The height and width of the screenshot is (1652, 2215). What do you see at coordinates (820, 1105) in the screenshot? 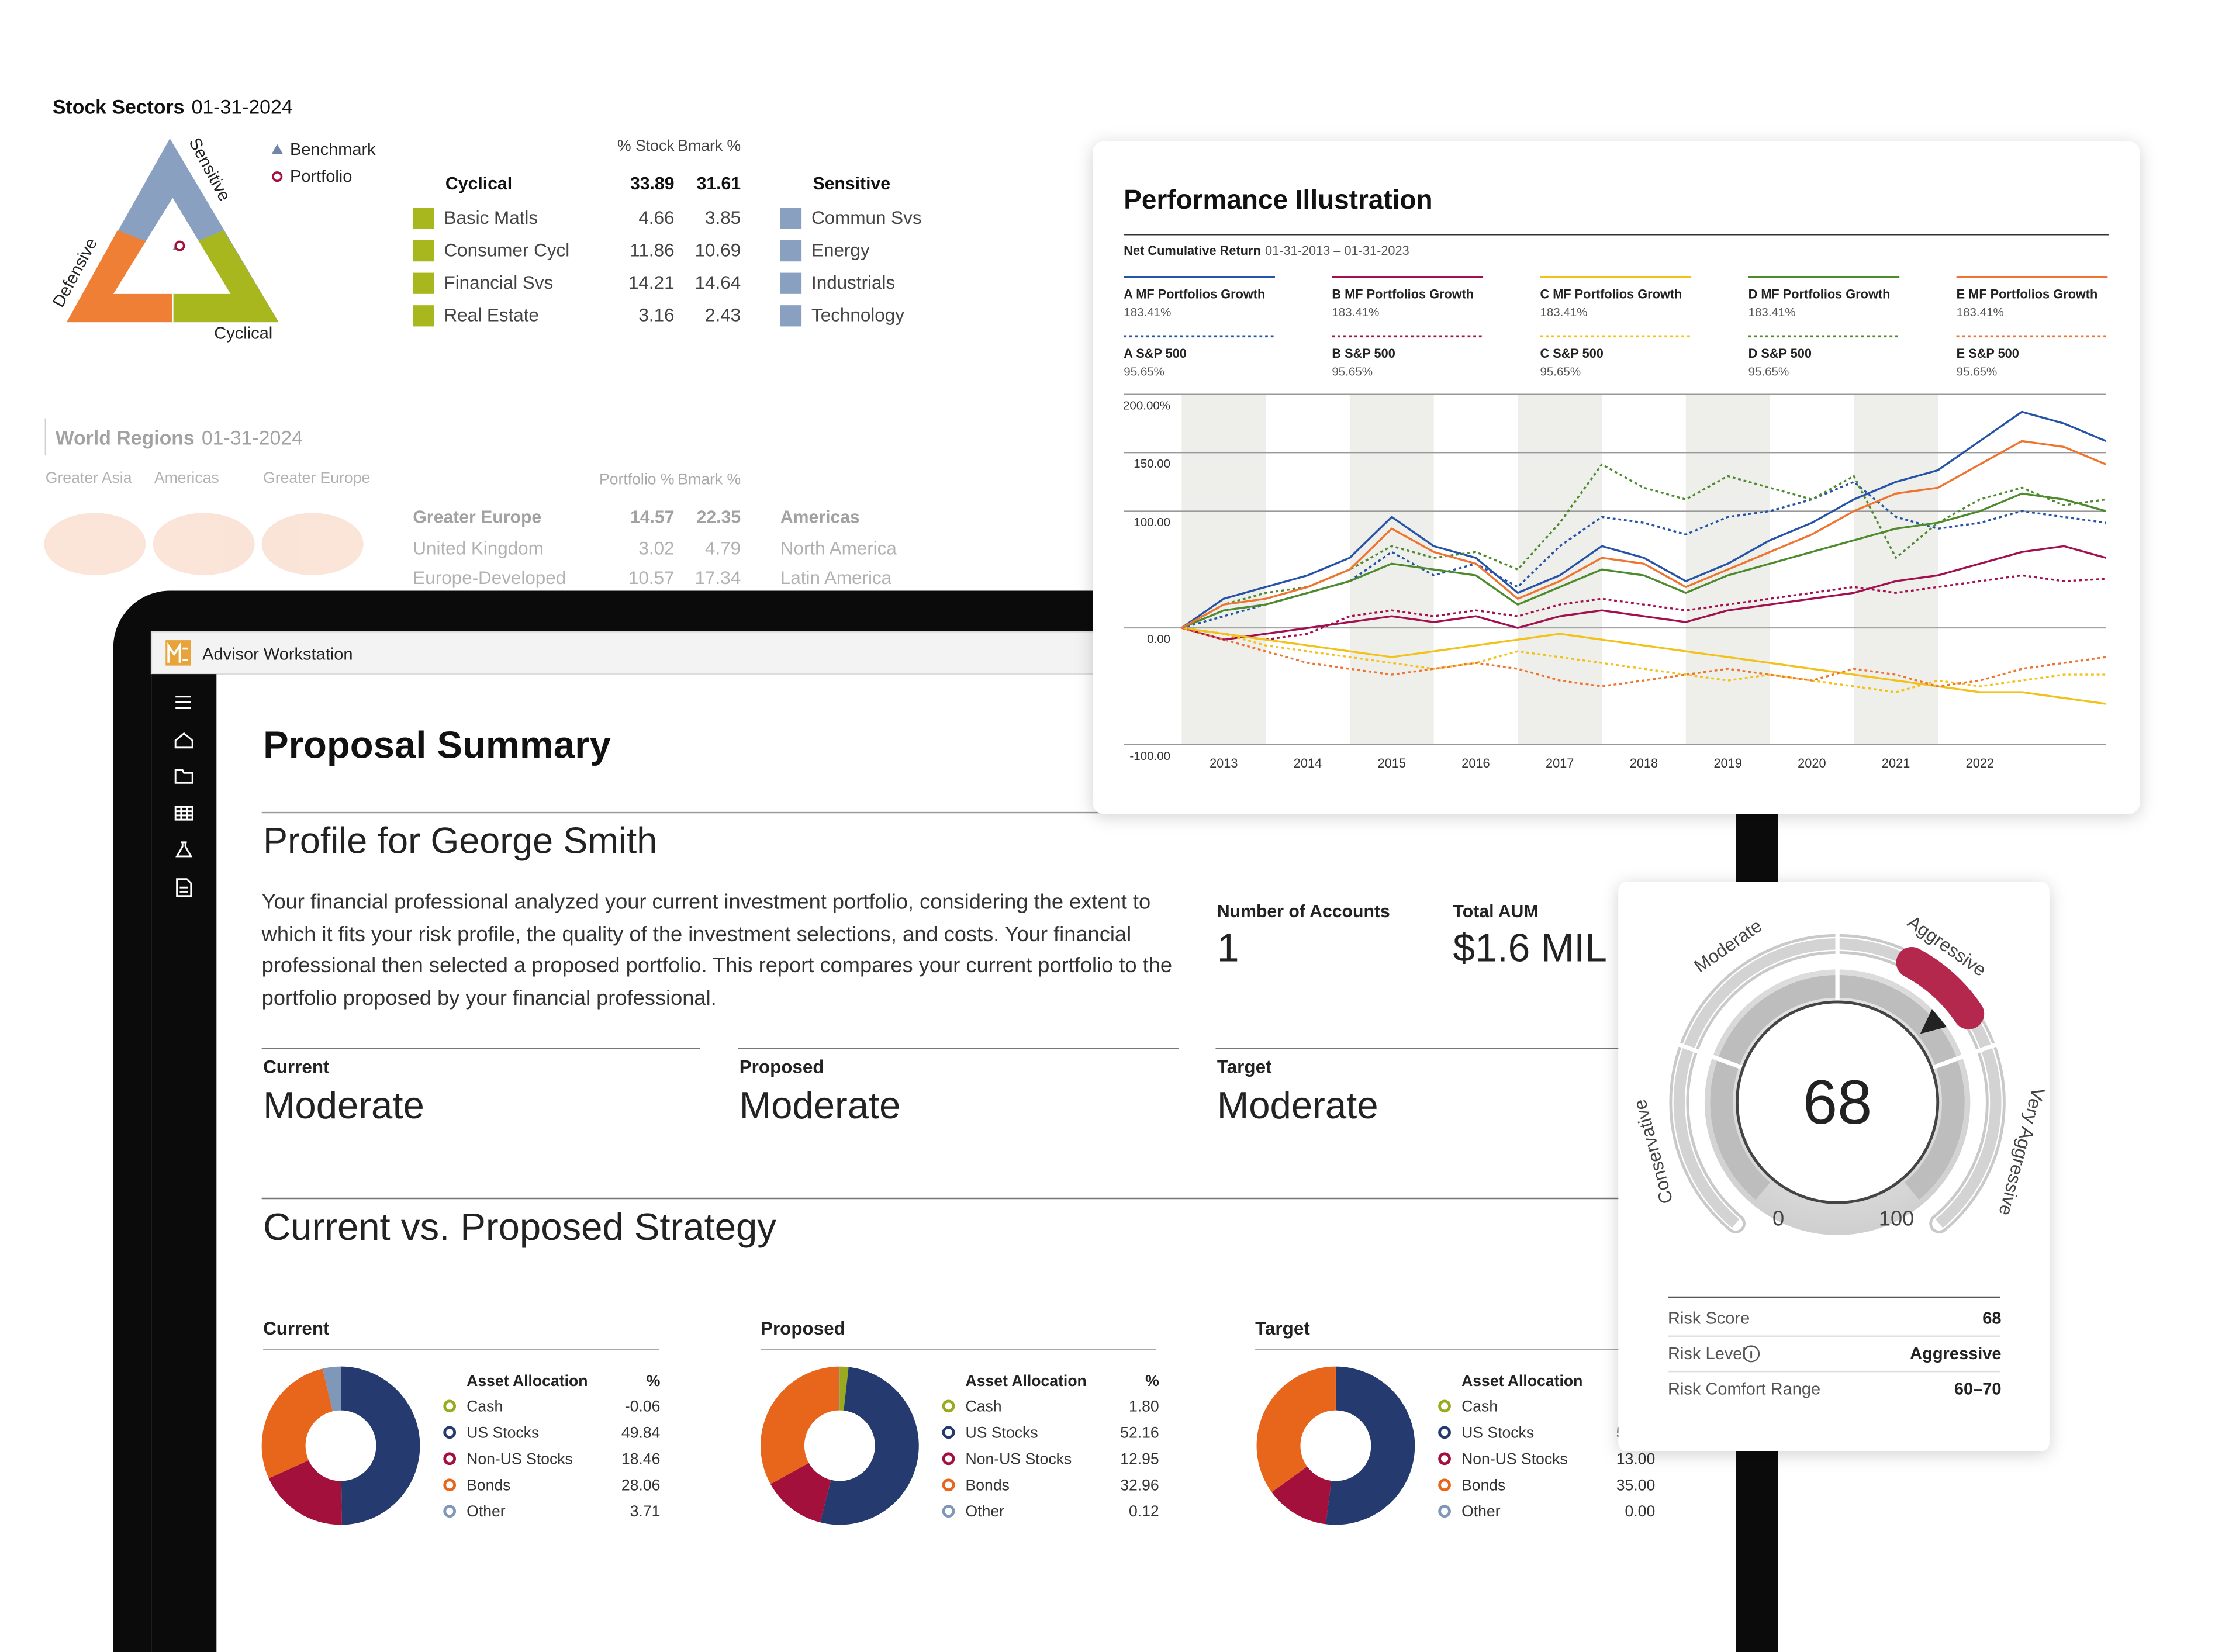
I see `profile-value: Moderate` at bounding box center [820, 1105].